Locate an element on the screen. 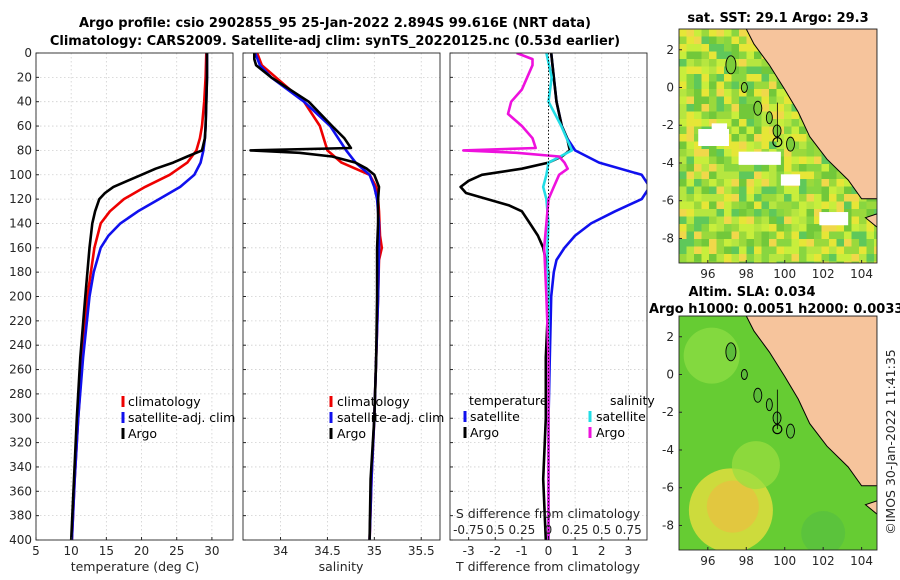 This screenshot has width=900, height=580. imos-stamp: ©IMOS 30-Jan-2022 11:41:35 is located at coordinates (890, 442).